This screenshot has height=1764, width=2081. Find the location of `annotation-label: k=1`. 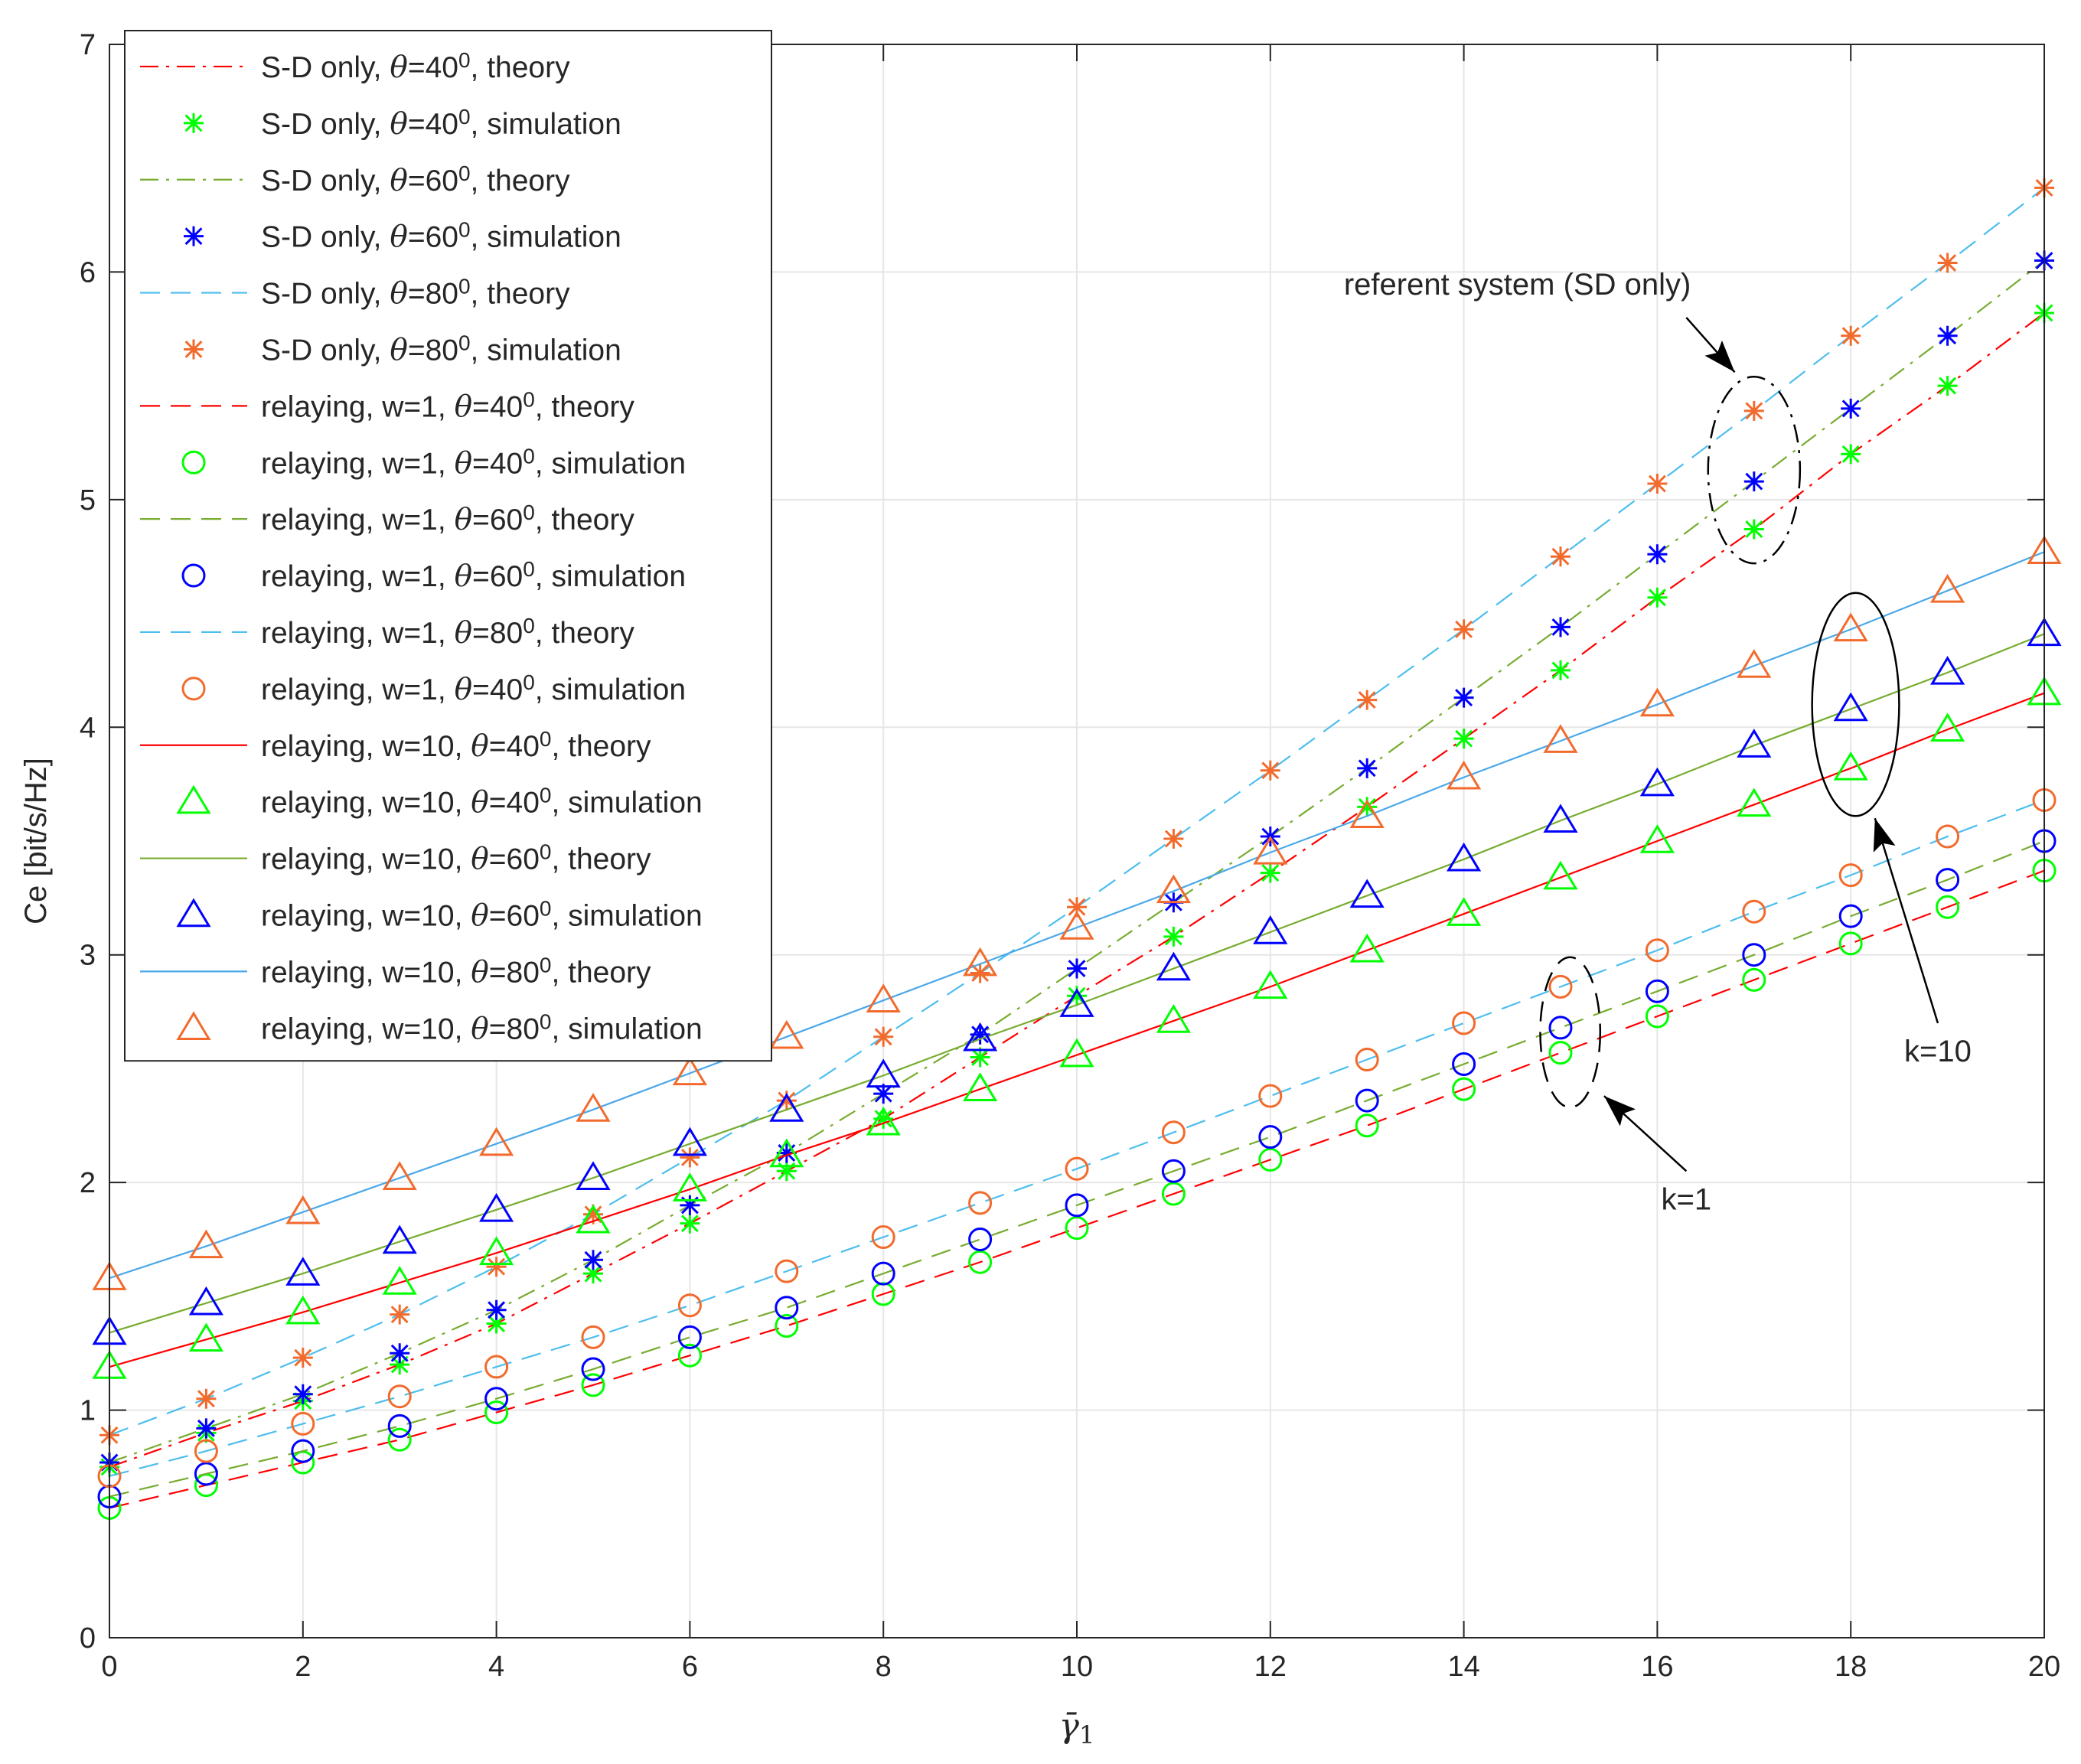

annotation-label: k=1 is located at coordinates (1687, 1199).